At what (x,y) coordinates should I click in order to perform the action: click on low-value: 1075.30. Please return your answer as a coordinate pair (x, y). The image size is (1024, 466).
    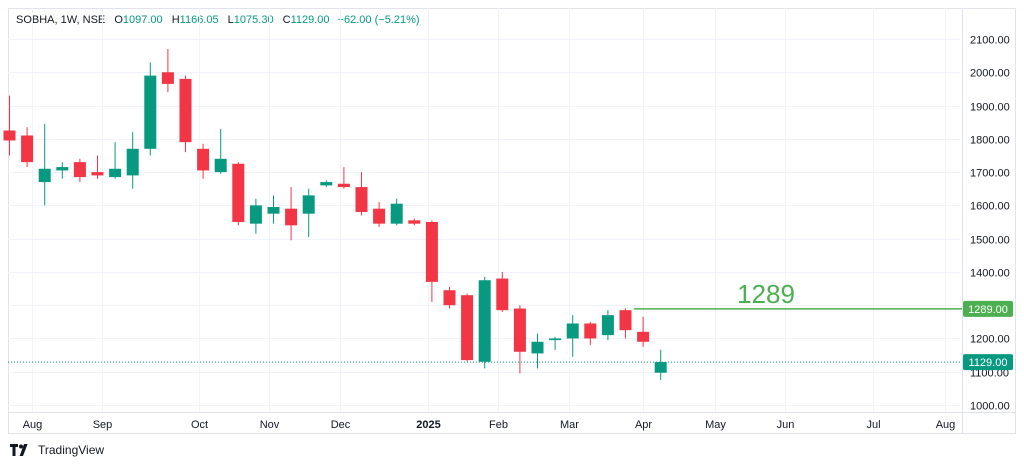
    Looking at the image, I should click on (253, 20).